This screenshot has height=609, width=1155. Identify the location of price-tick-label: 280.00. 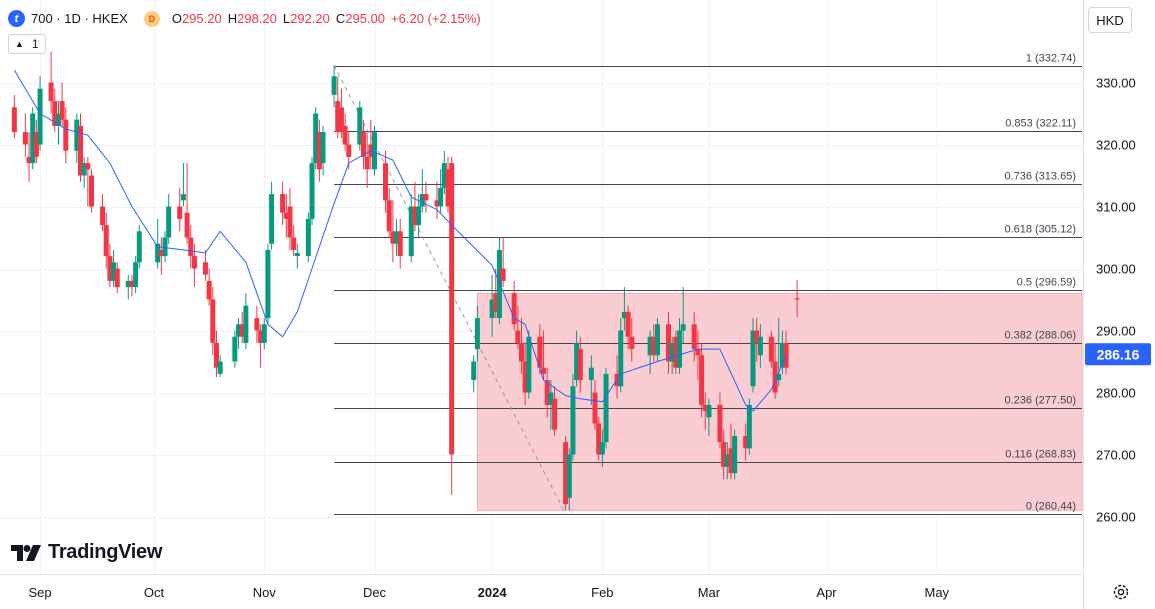
(1116, 393).